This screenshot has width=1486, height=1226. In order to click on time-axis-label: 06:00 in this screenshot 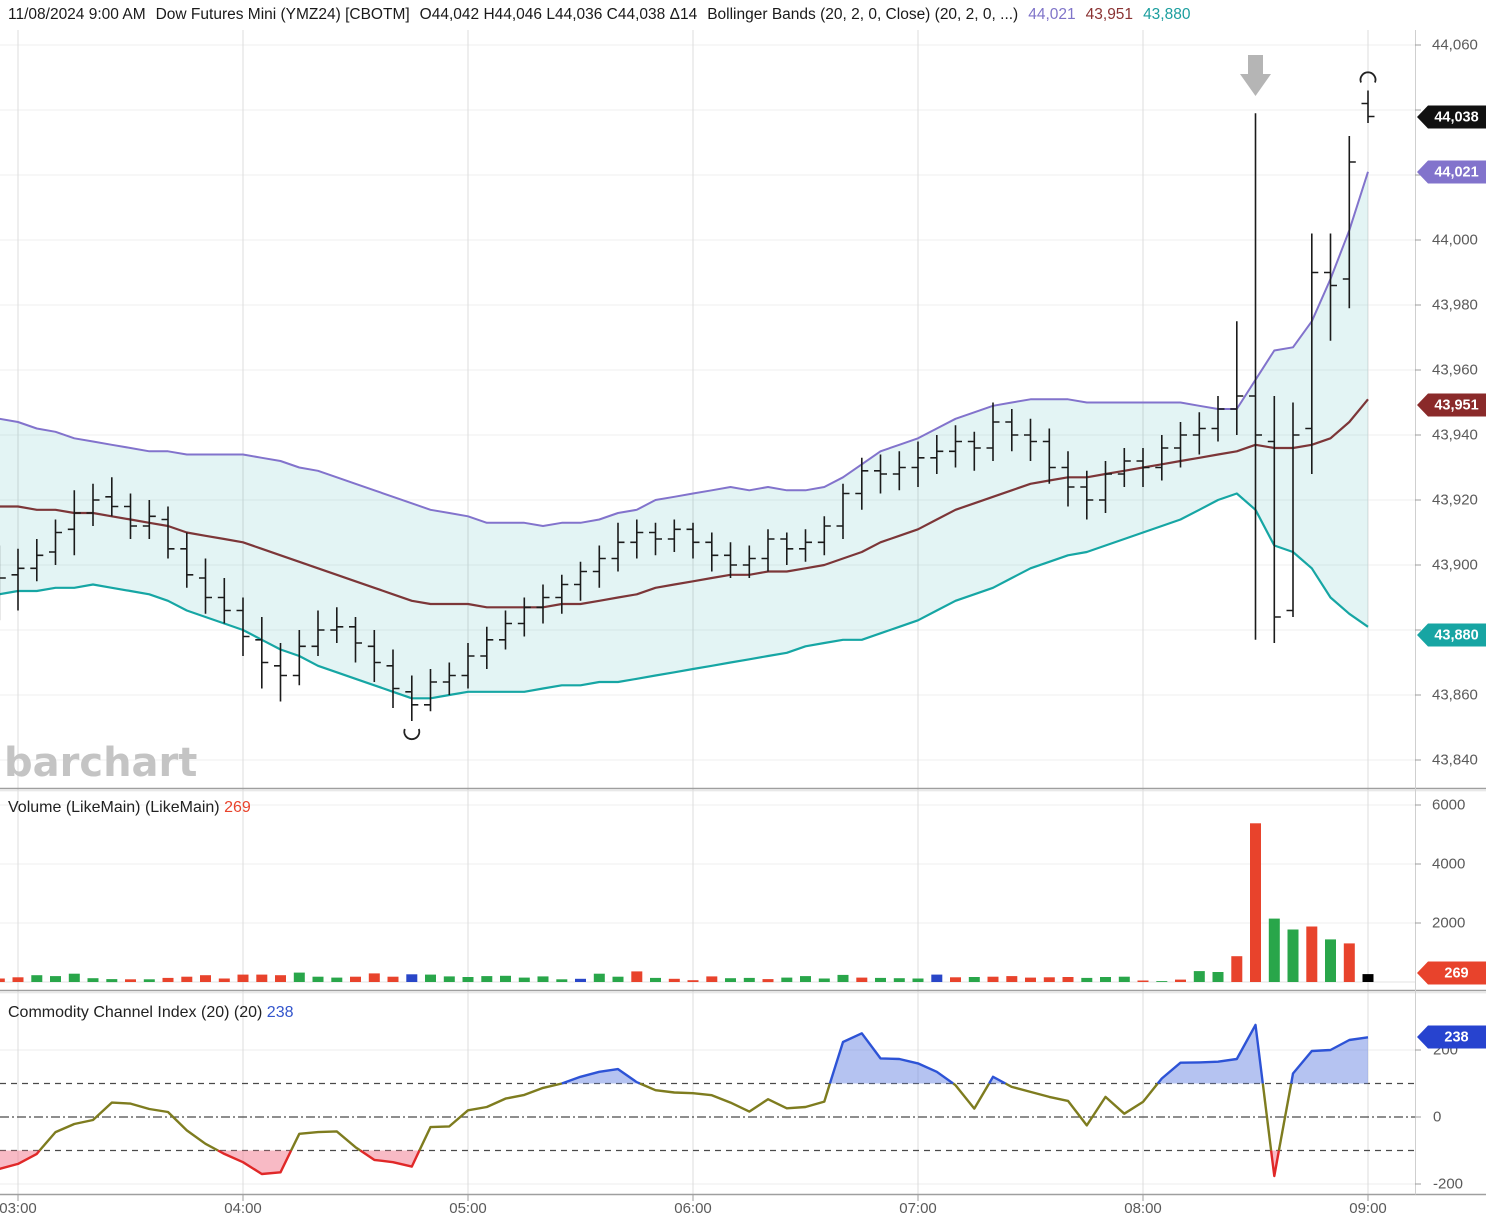, I will do `click(693, 1208)`.